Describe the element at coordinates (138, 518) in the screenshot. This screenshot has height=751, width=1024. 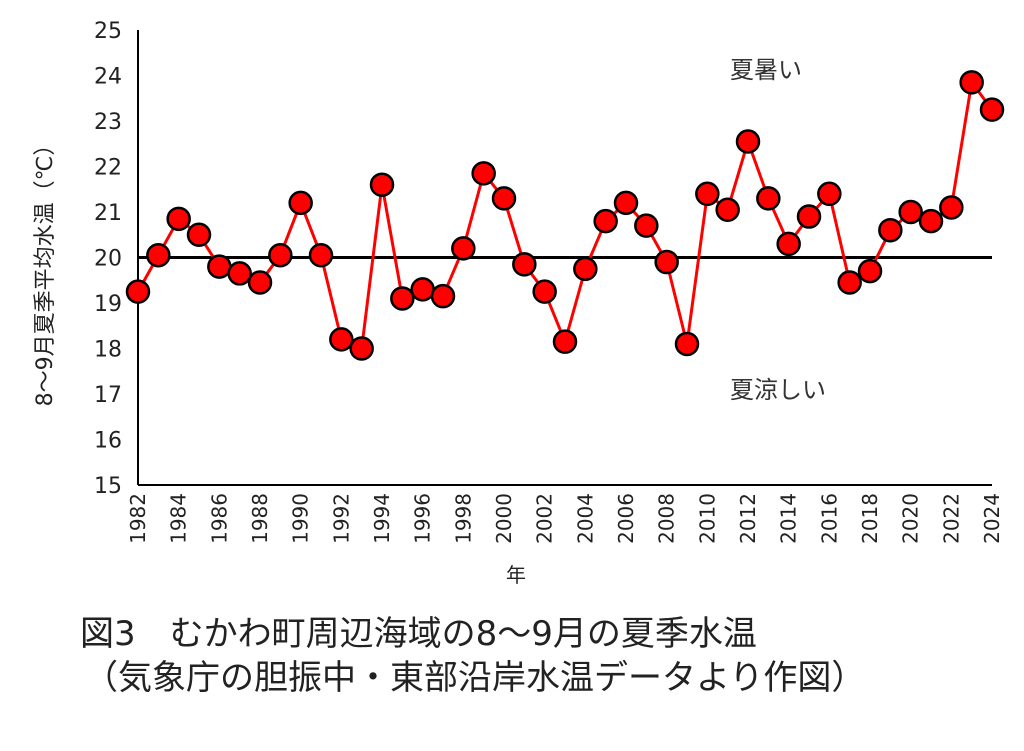
I see `x-tick-label: 1982` at that location.